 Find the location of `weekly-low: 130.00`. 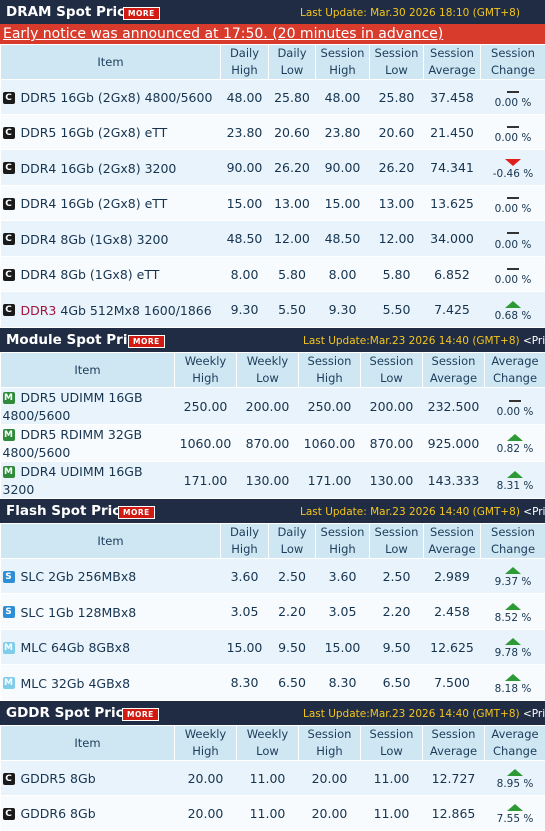

weekly-low: 130.00 is located at coordinates (268, 480).